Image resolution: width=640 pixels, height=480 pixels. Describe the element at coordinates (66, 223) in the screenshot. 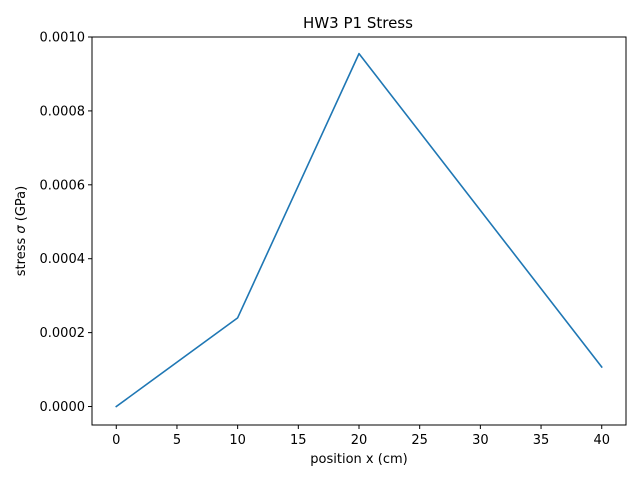

I see `y-axis: 0.0000 0.0002 0.0004 0.0006 0.0008 0.0010` at that location.